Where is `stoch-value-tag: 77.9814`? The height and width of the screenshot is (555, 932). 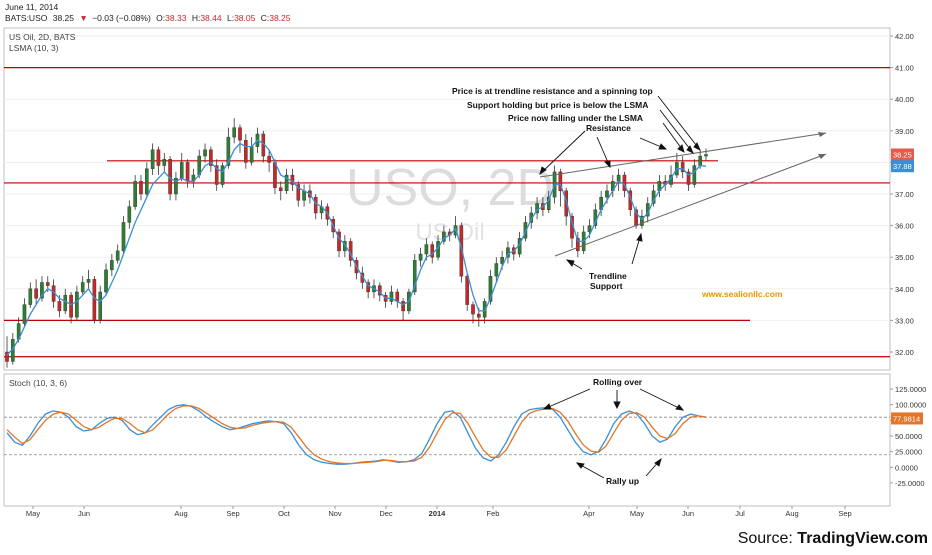 stoch-value-tag: 77.9814 is located at coordinates (906, 418).